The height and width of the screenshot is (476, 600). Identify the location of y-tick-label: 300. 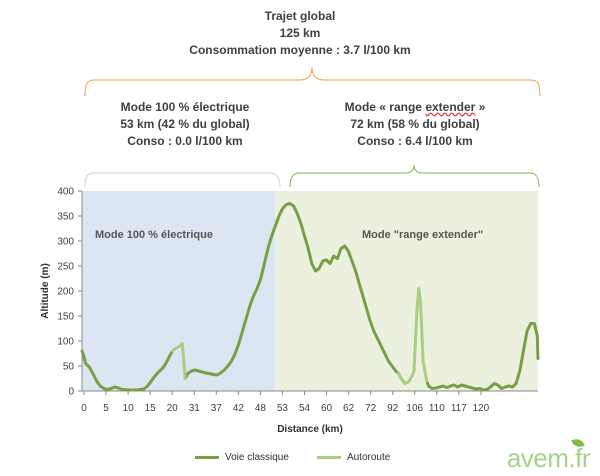
(65, 242).